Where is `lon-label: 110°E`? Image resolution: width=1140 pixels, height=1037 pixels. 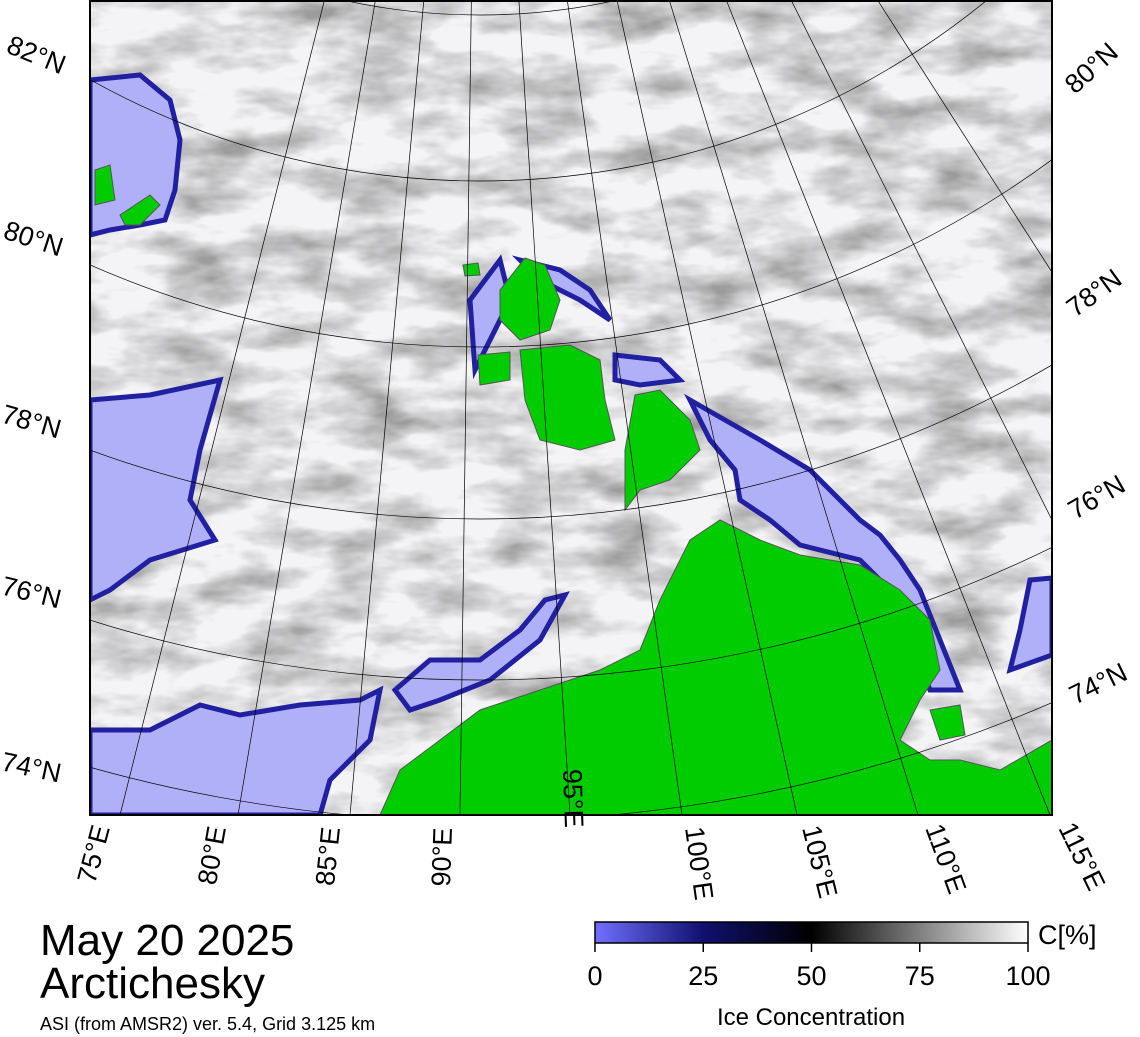
lon-label: 110°E is located at coordinates (945, 859).